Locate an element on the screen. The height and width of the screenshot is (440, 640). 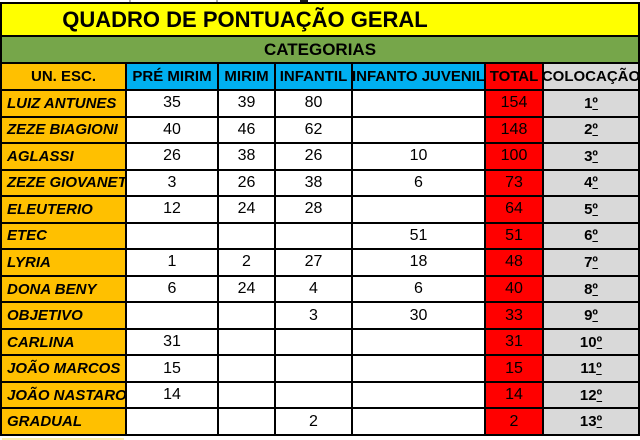
total-score-cell: 73 is located at coordinates (514, 183).